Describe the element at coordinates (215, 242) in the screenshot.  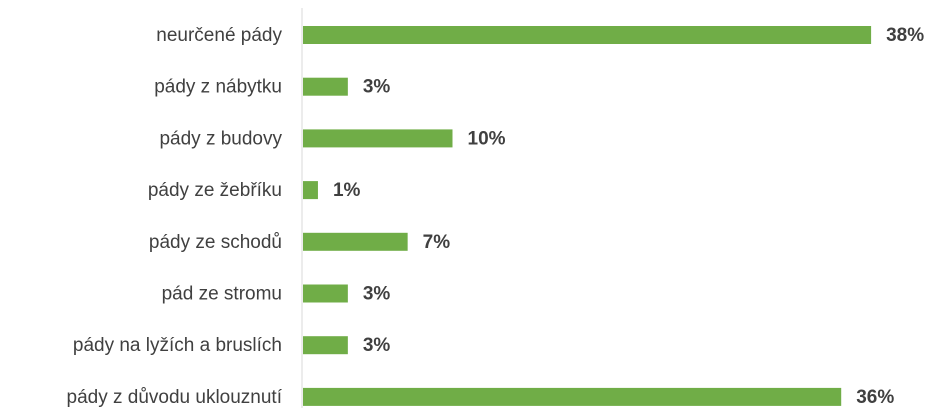
I see `category-label: pády ze schodů` at that location.